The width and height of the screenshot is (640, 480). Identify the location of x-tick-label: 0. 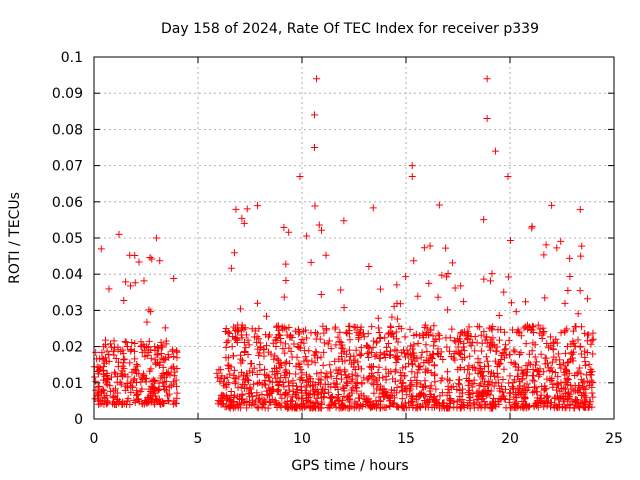
(94, 439).